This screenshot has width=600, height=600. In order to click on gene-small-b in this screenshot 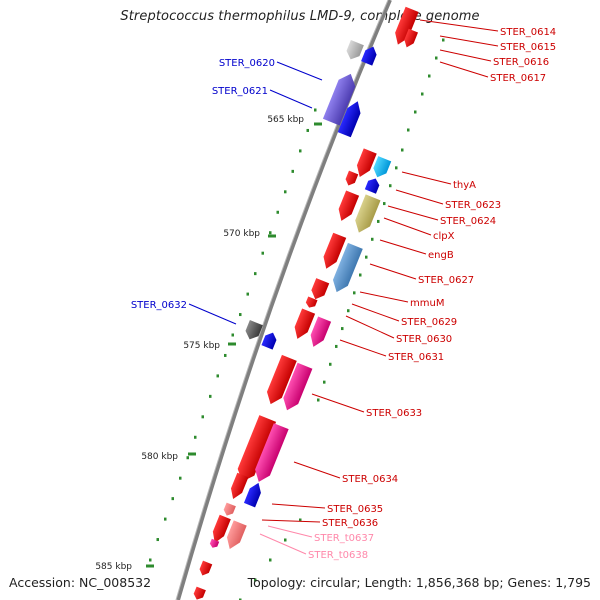, I will do `click(206, 568)`.